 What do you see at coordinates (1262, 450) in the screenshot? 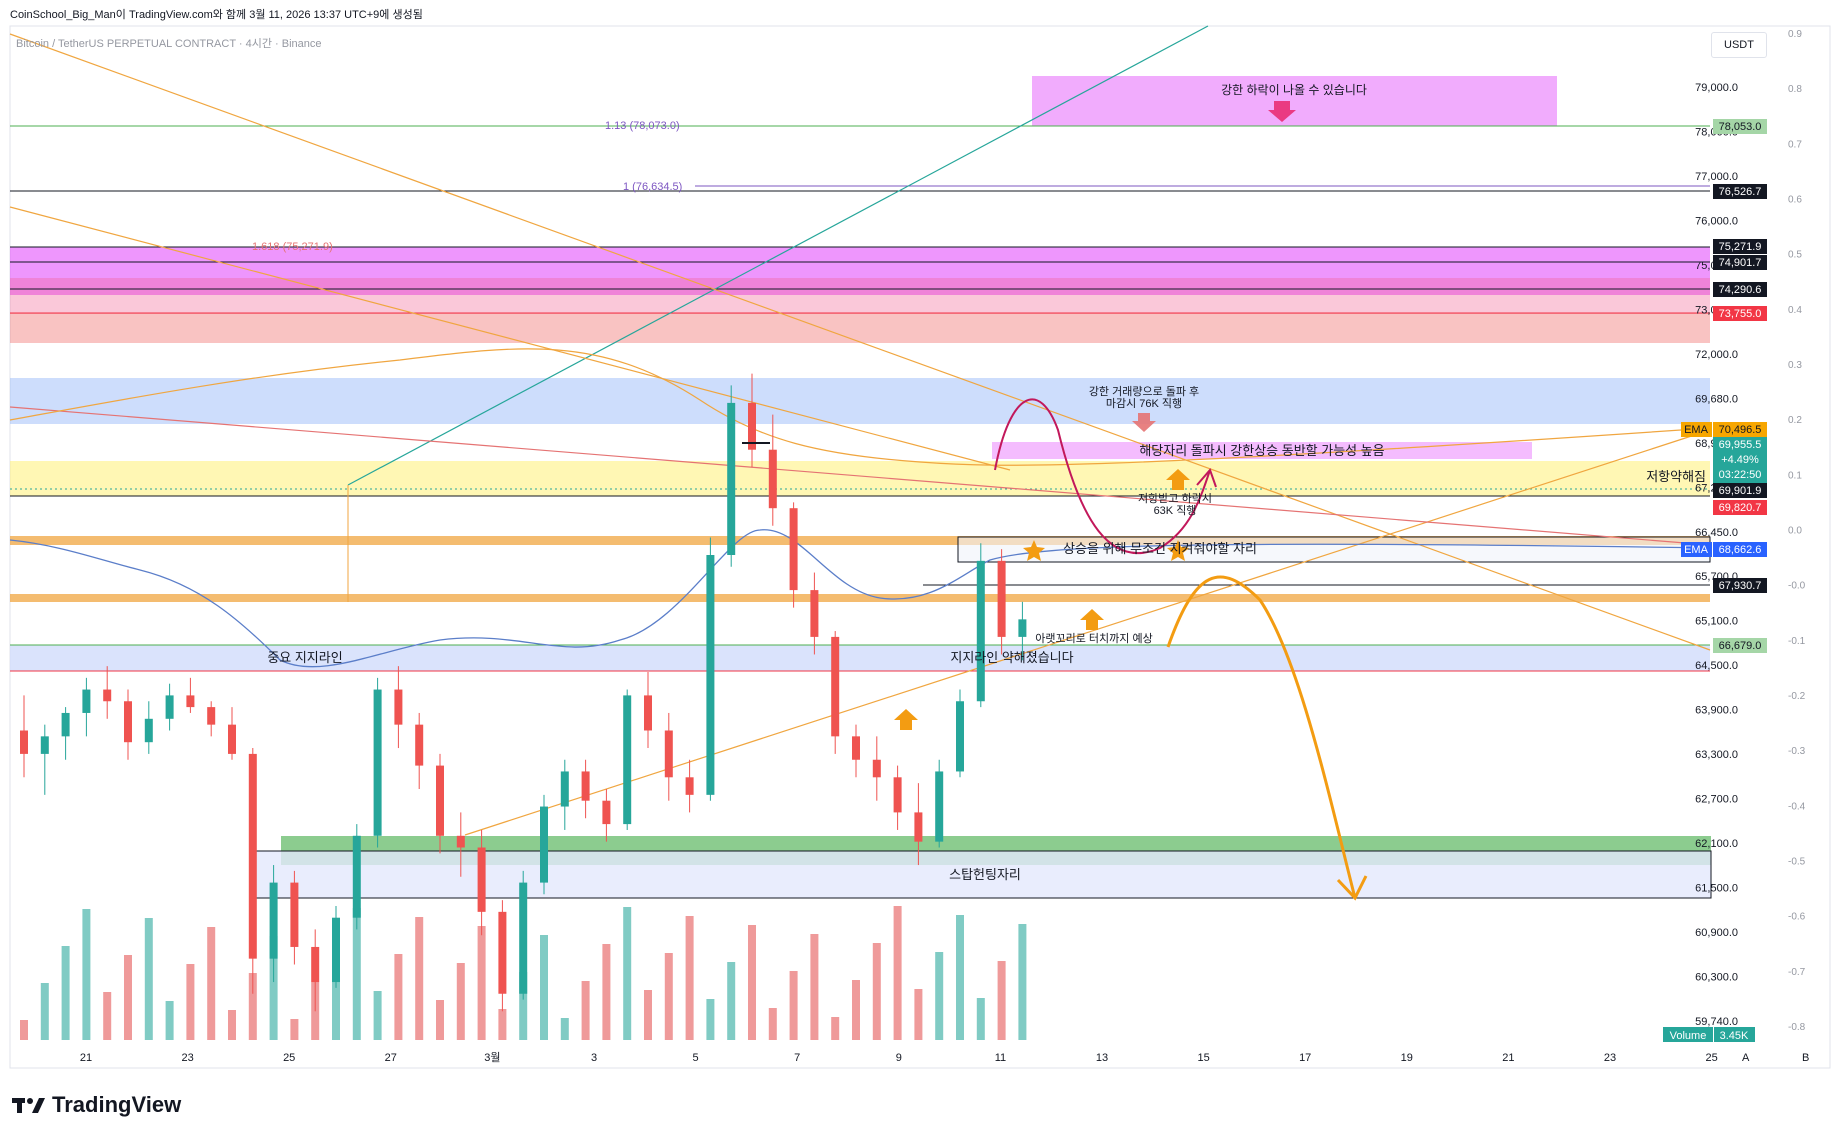
I see `breakout-box` at bounding box center [1262, 450].